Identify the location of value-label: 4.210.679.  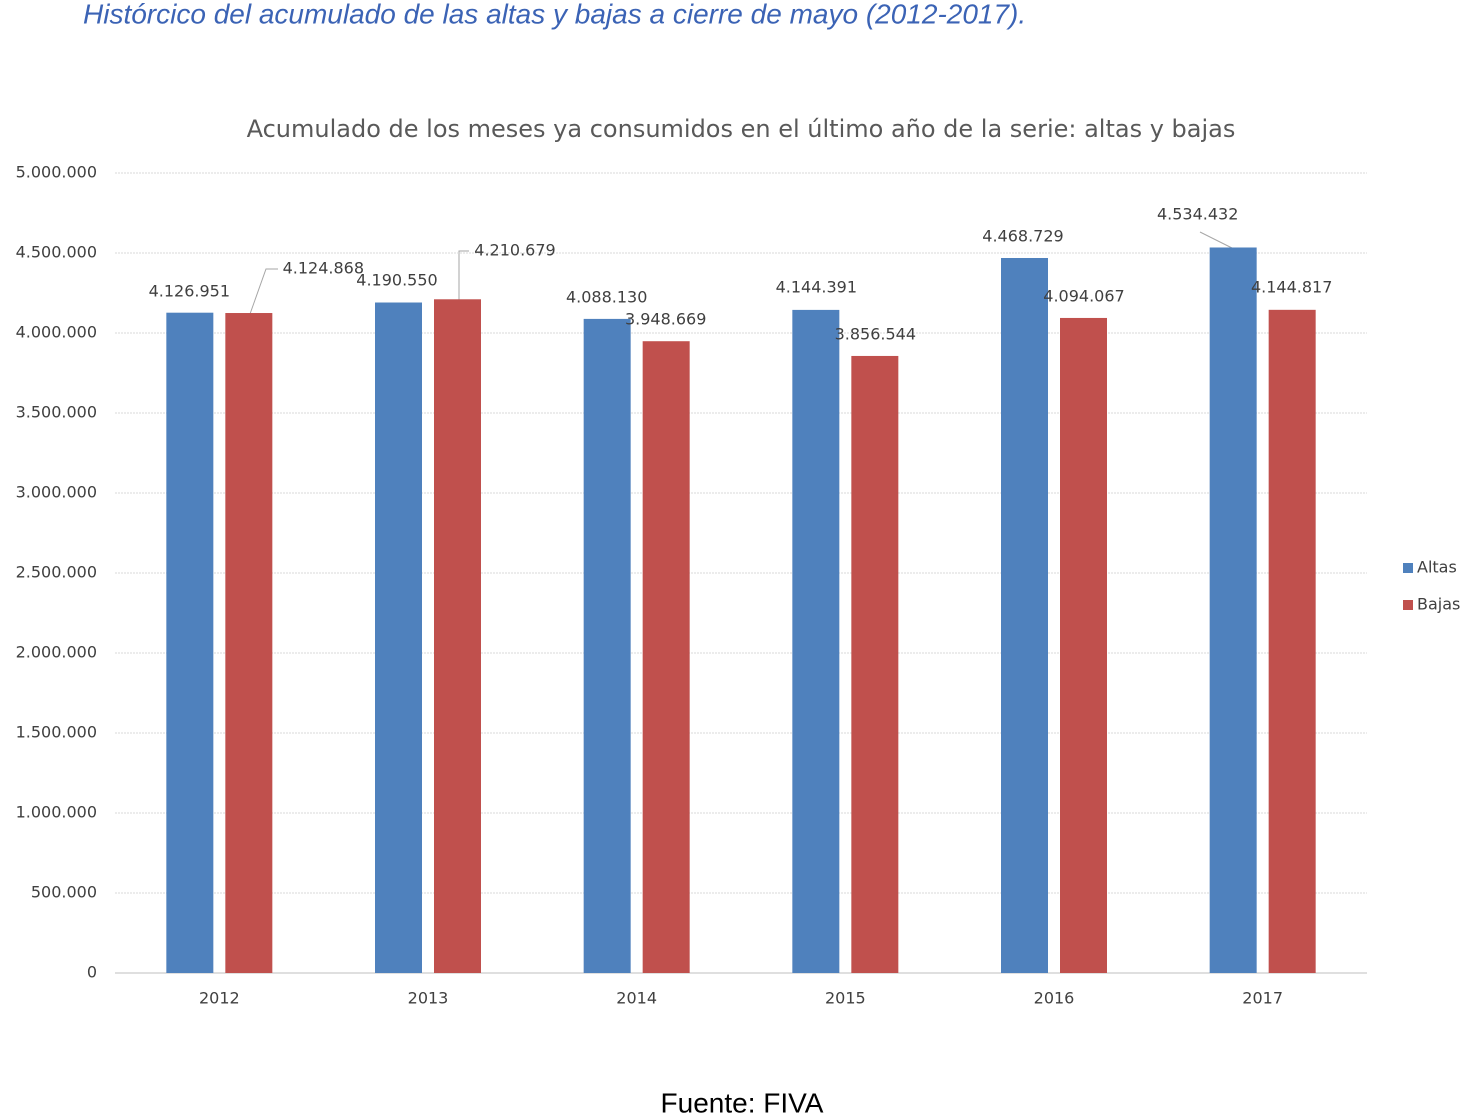
(514, 250).